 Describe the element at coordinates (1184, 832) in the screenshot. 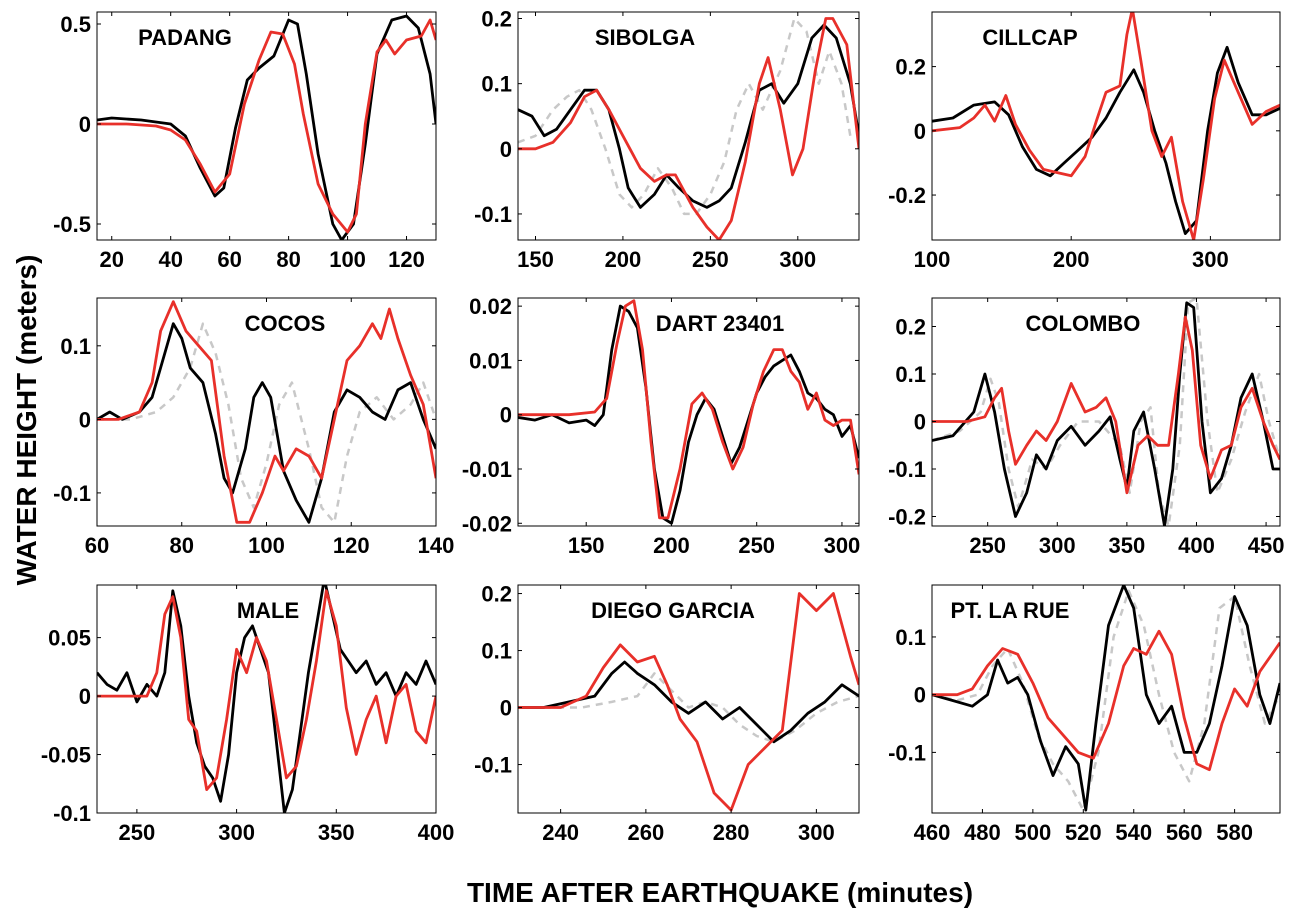

I see `x-tick-label: 560` at that location.